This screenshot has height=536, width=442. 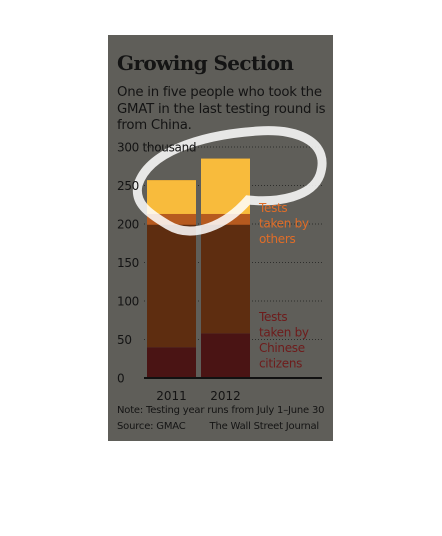 I want to click on legend-label-chinese-citizens: Tests taken by Chinese citizens, so click(x=283, y=340).